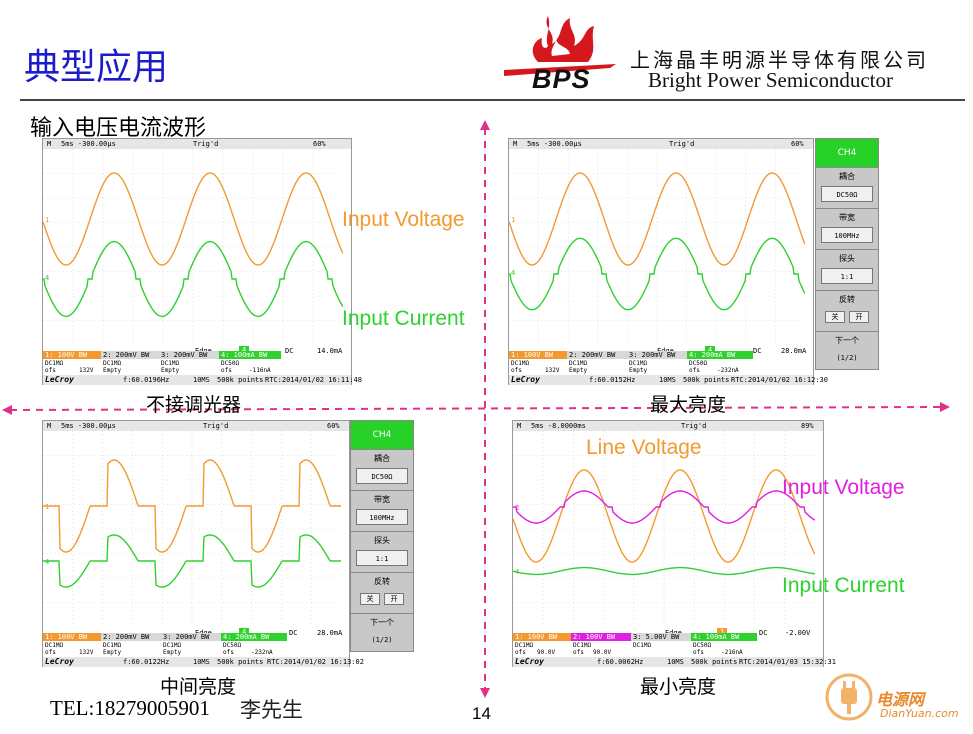  I want to click on company-logo: BPS, so click(564, 52).